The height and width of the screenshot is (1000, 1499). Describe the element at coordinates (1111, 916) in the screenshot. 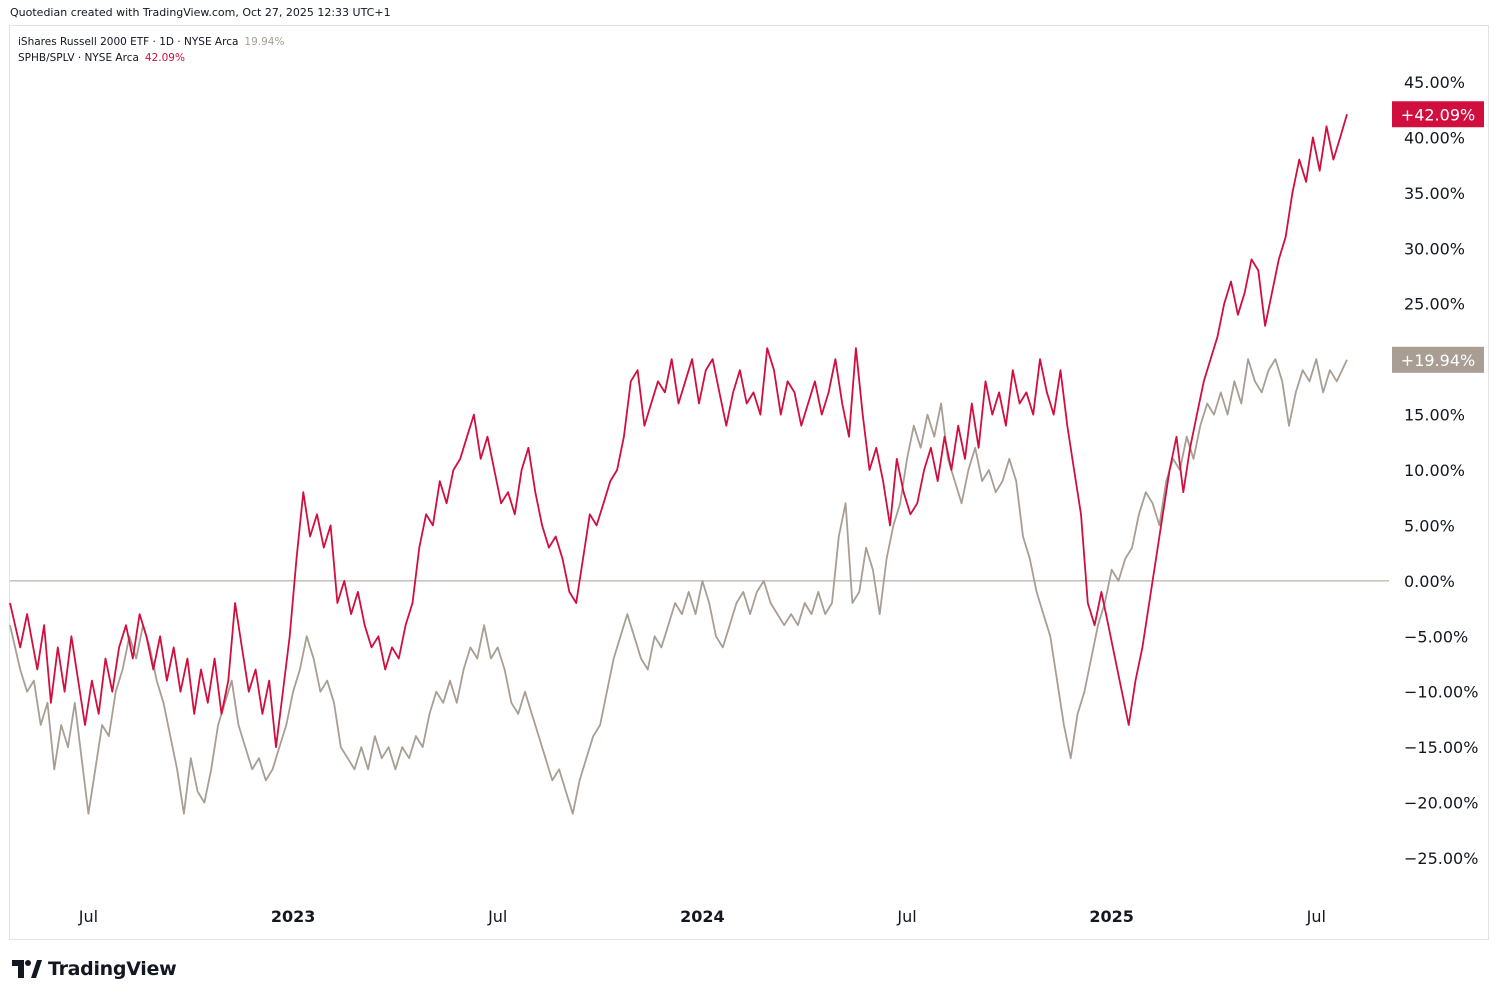

I see `x-tick-label: 2025` at that location.